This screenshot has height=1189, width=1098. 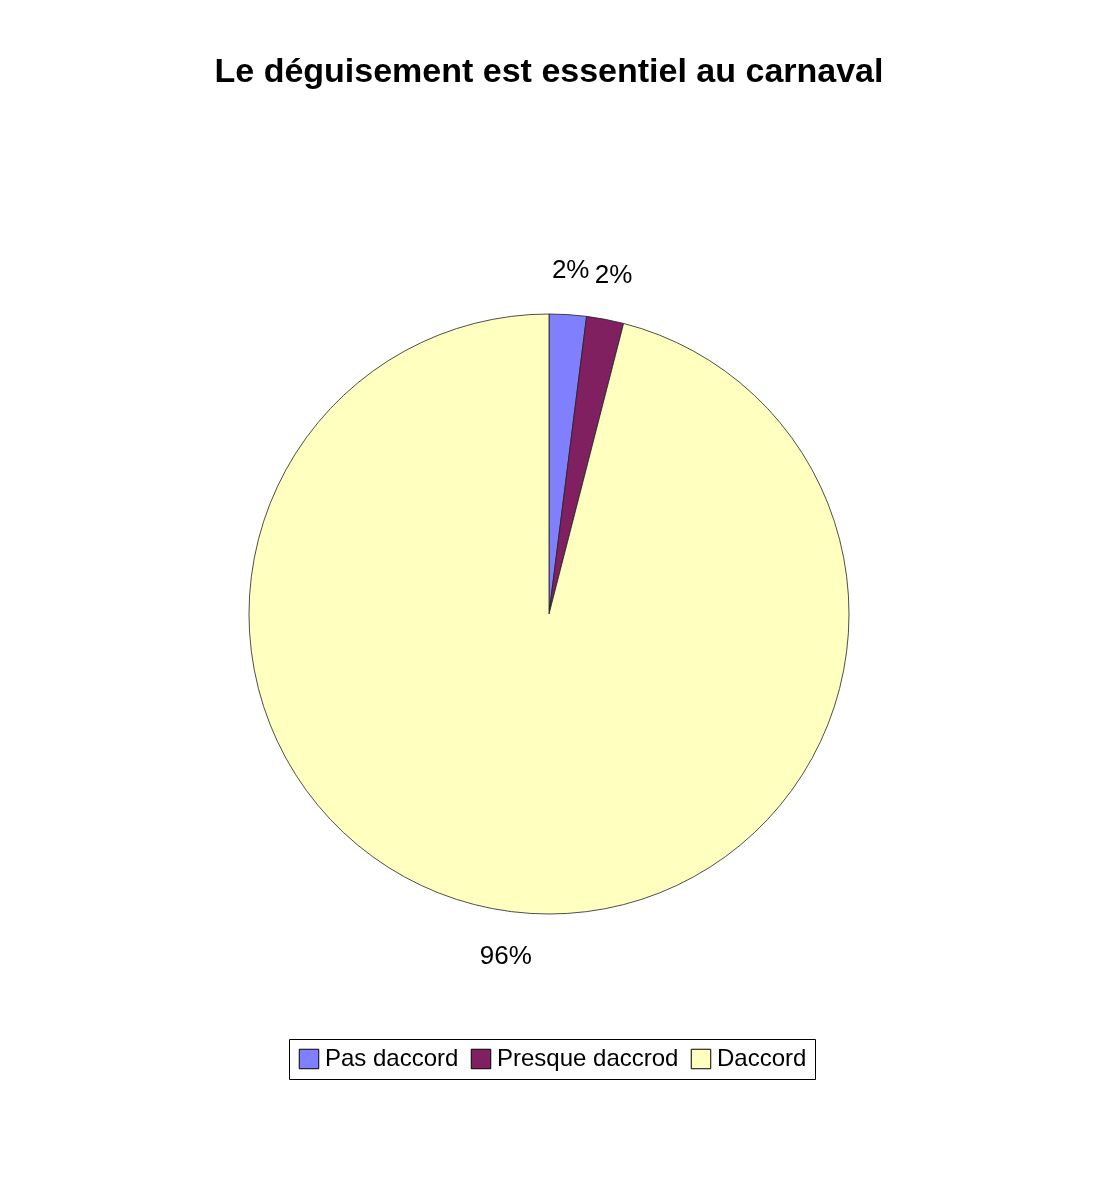 What do you see at coordinates (505, 955) in the screenshot?
I see `data-label: 96%` at bounding box center [505, 955].